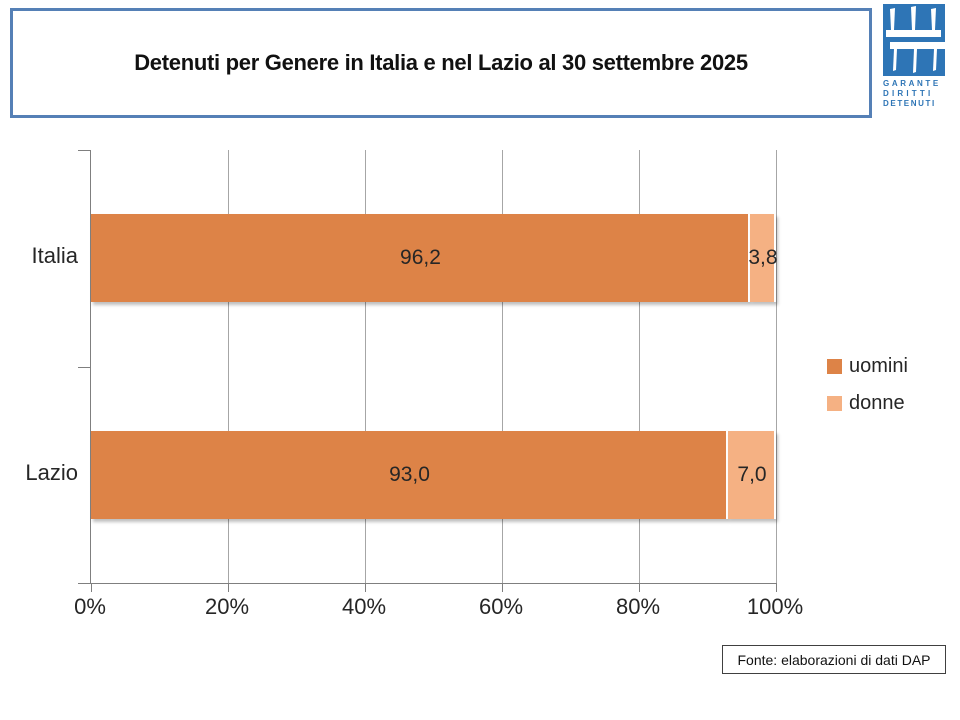  I want to click on source-box: Fonte: elaborazioni di dati DAP, so click(834, 659).